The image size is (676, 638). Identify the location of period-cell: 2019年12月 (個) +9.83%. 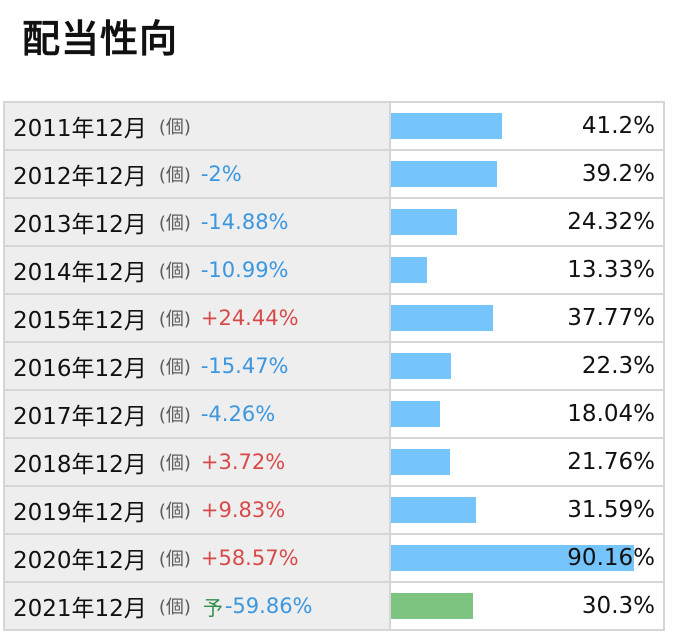
(198, 510).